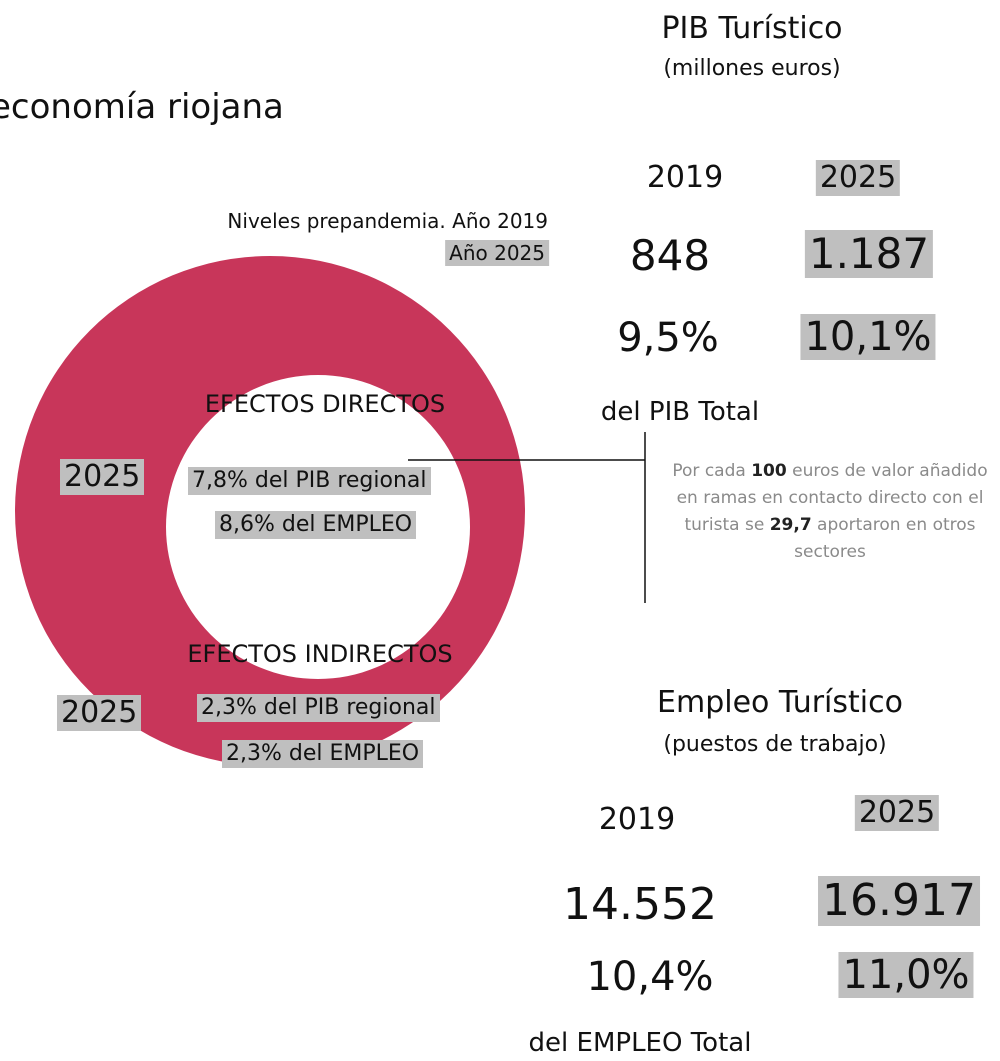 The image size is (1000, 1061). Describe the element at coordinates (387, 221) in the screenshot. I see `legend-2019: Niveles prepandemia. Año 2019` at that location.